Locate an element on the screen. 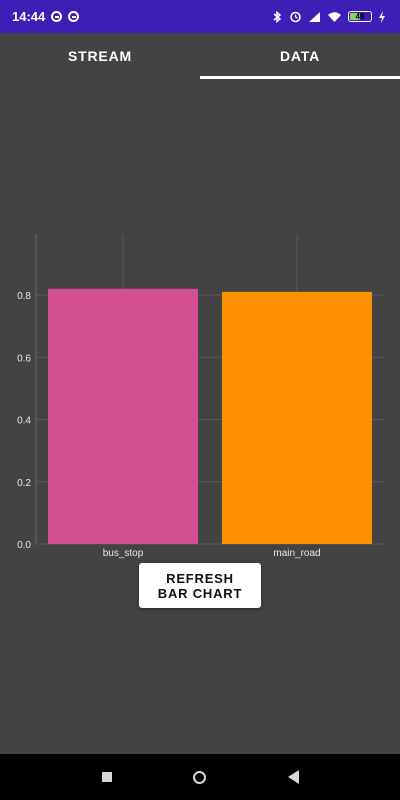 This screenshot has width=400, height=800. x-tick-label: main_road is located at coordinates (296, 553).